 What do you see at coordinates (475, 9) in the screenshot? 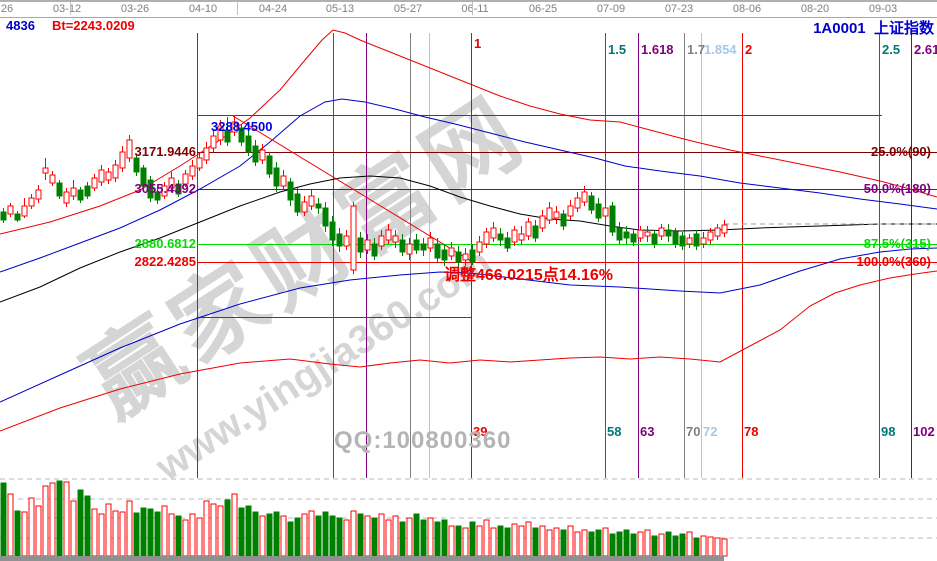
I see `date-label: 06-11` at bounding box center [475, 9].